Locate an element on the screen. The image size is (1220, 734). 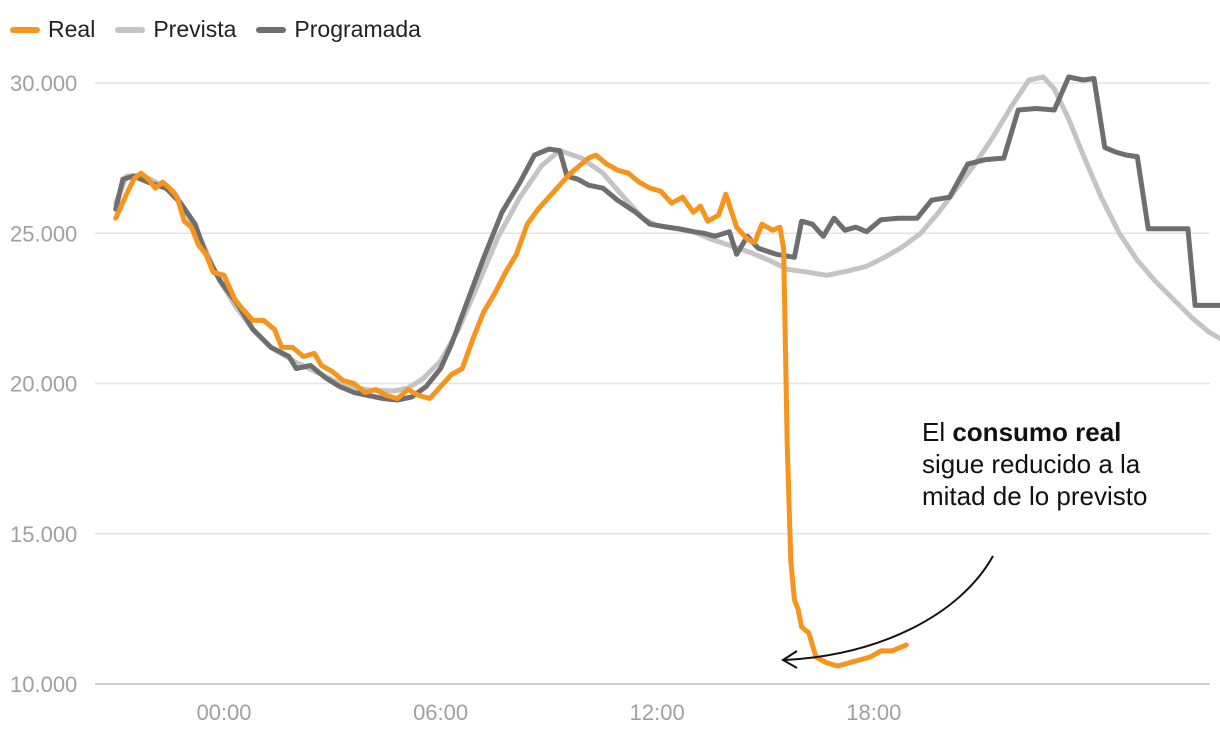
y-axis: 10.000 15.000 20.000 25.000 30.000 is located at coordinates (43, 384).